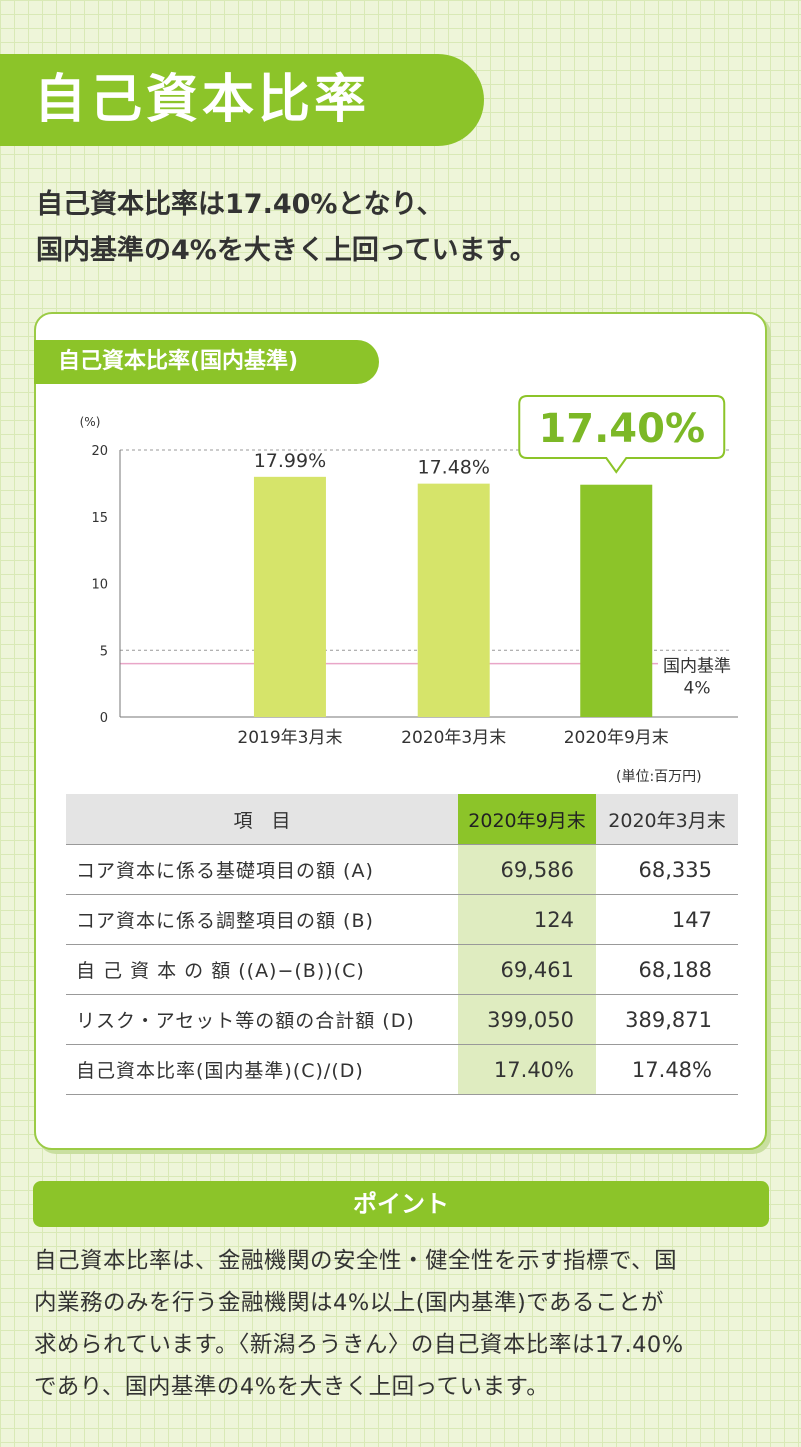 The image size is (801, 1447). What do you see at coordinates (697, 689) in the screenshot?
I see `reference-line-label: 4%` at bounding box center [697, 689].